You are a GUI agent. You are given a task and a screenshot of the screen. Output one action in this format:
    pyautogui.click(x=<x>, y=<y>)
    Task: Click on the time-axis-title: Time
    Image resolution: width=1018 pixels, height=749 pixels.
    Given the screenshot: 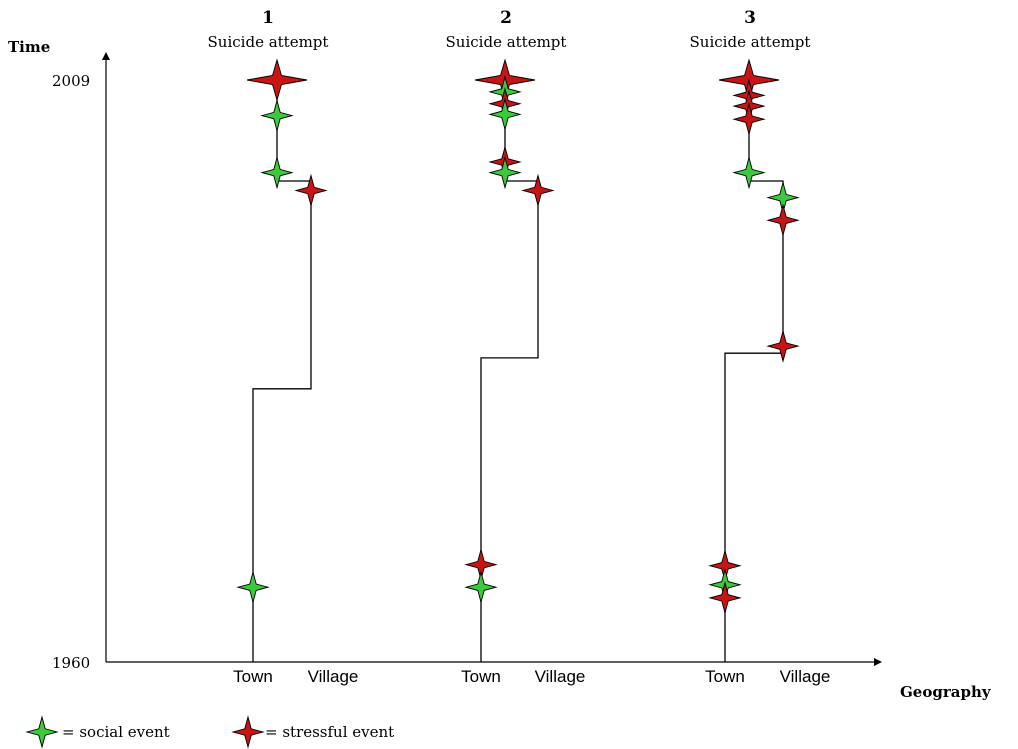 What is the action you would take?
    pyautogui.click(x=29, y=47)
    